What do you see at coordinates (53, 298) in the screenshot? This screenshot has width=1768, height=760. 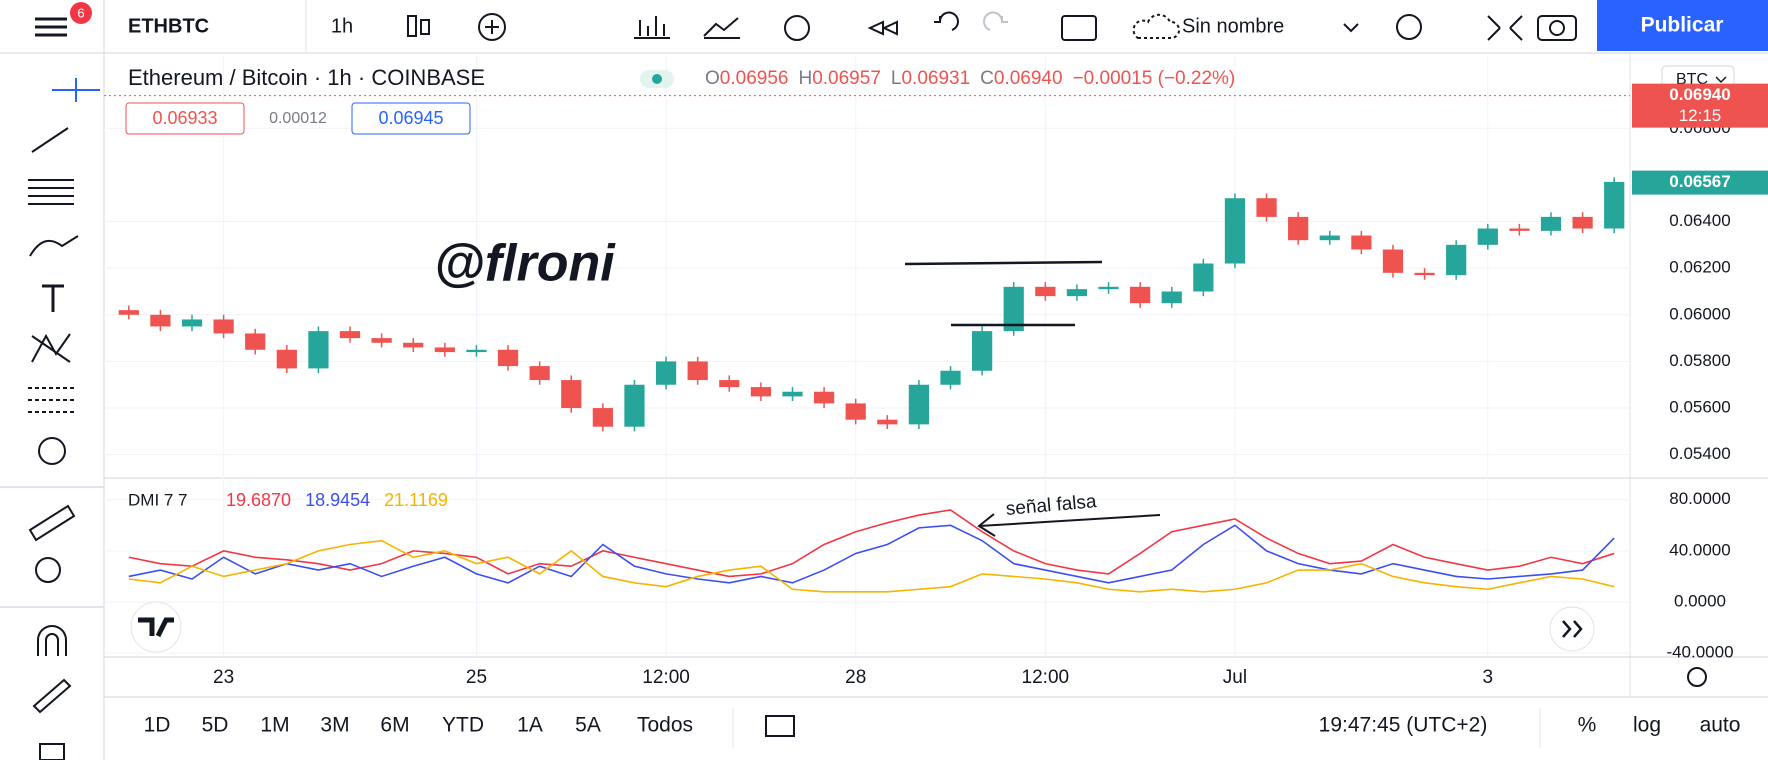 I see `text-tool` at bounding box center [53, 298].